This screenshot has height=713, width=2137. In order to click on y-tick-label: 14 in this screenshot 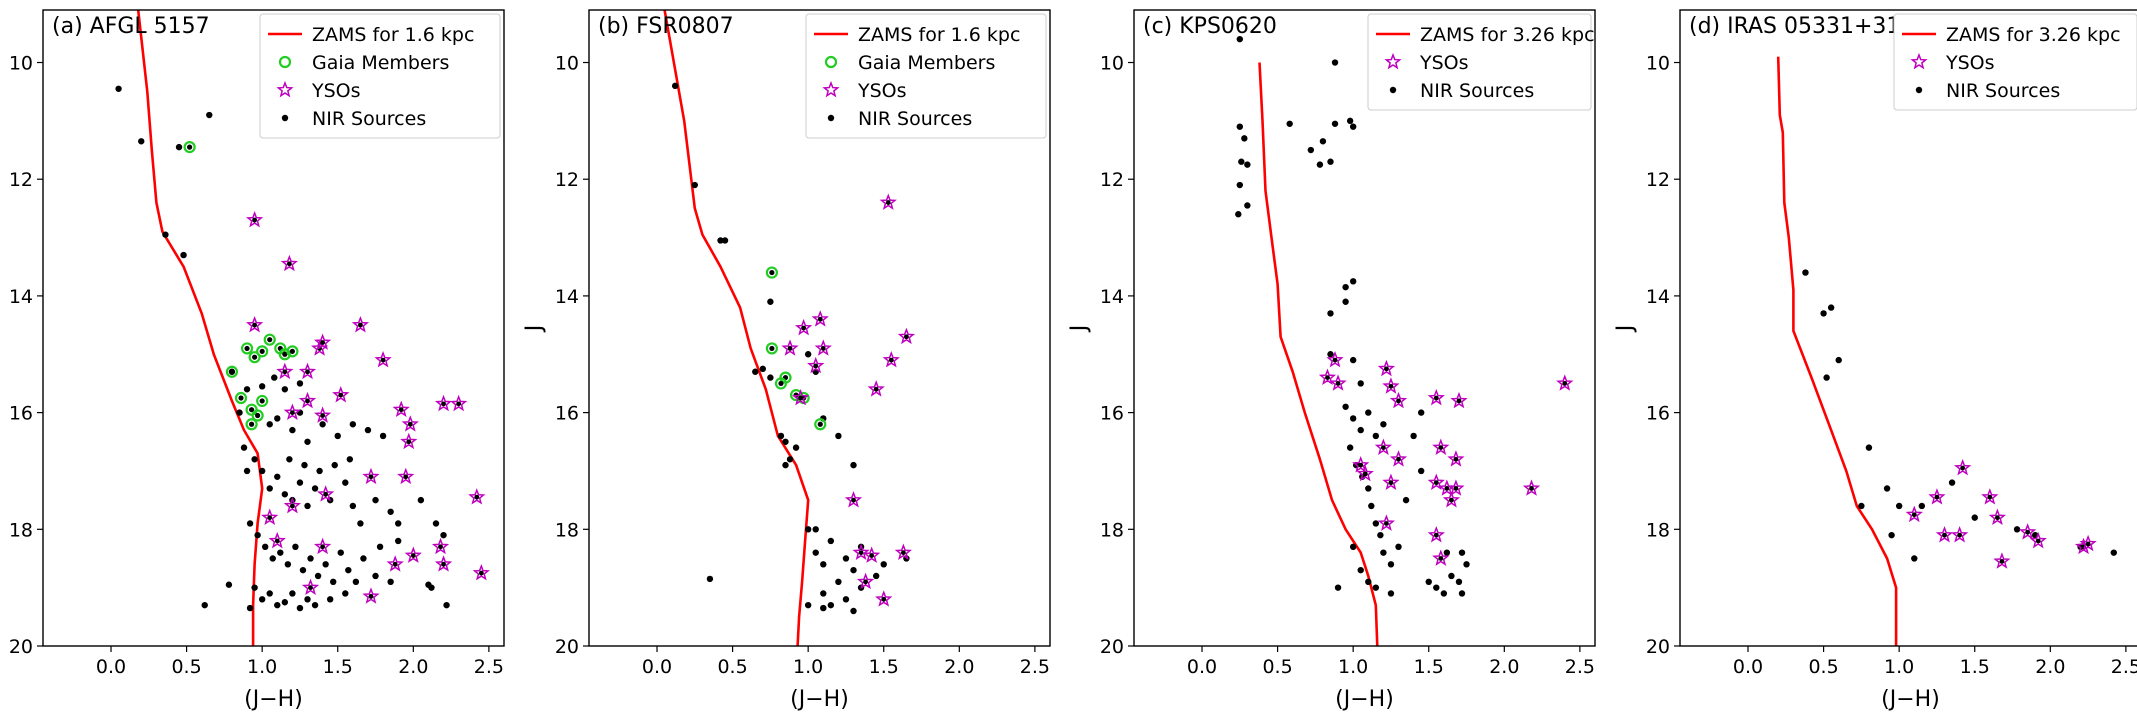, I will do `click(1112, 297)`.